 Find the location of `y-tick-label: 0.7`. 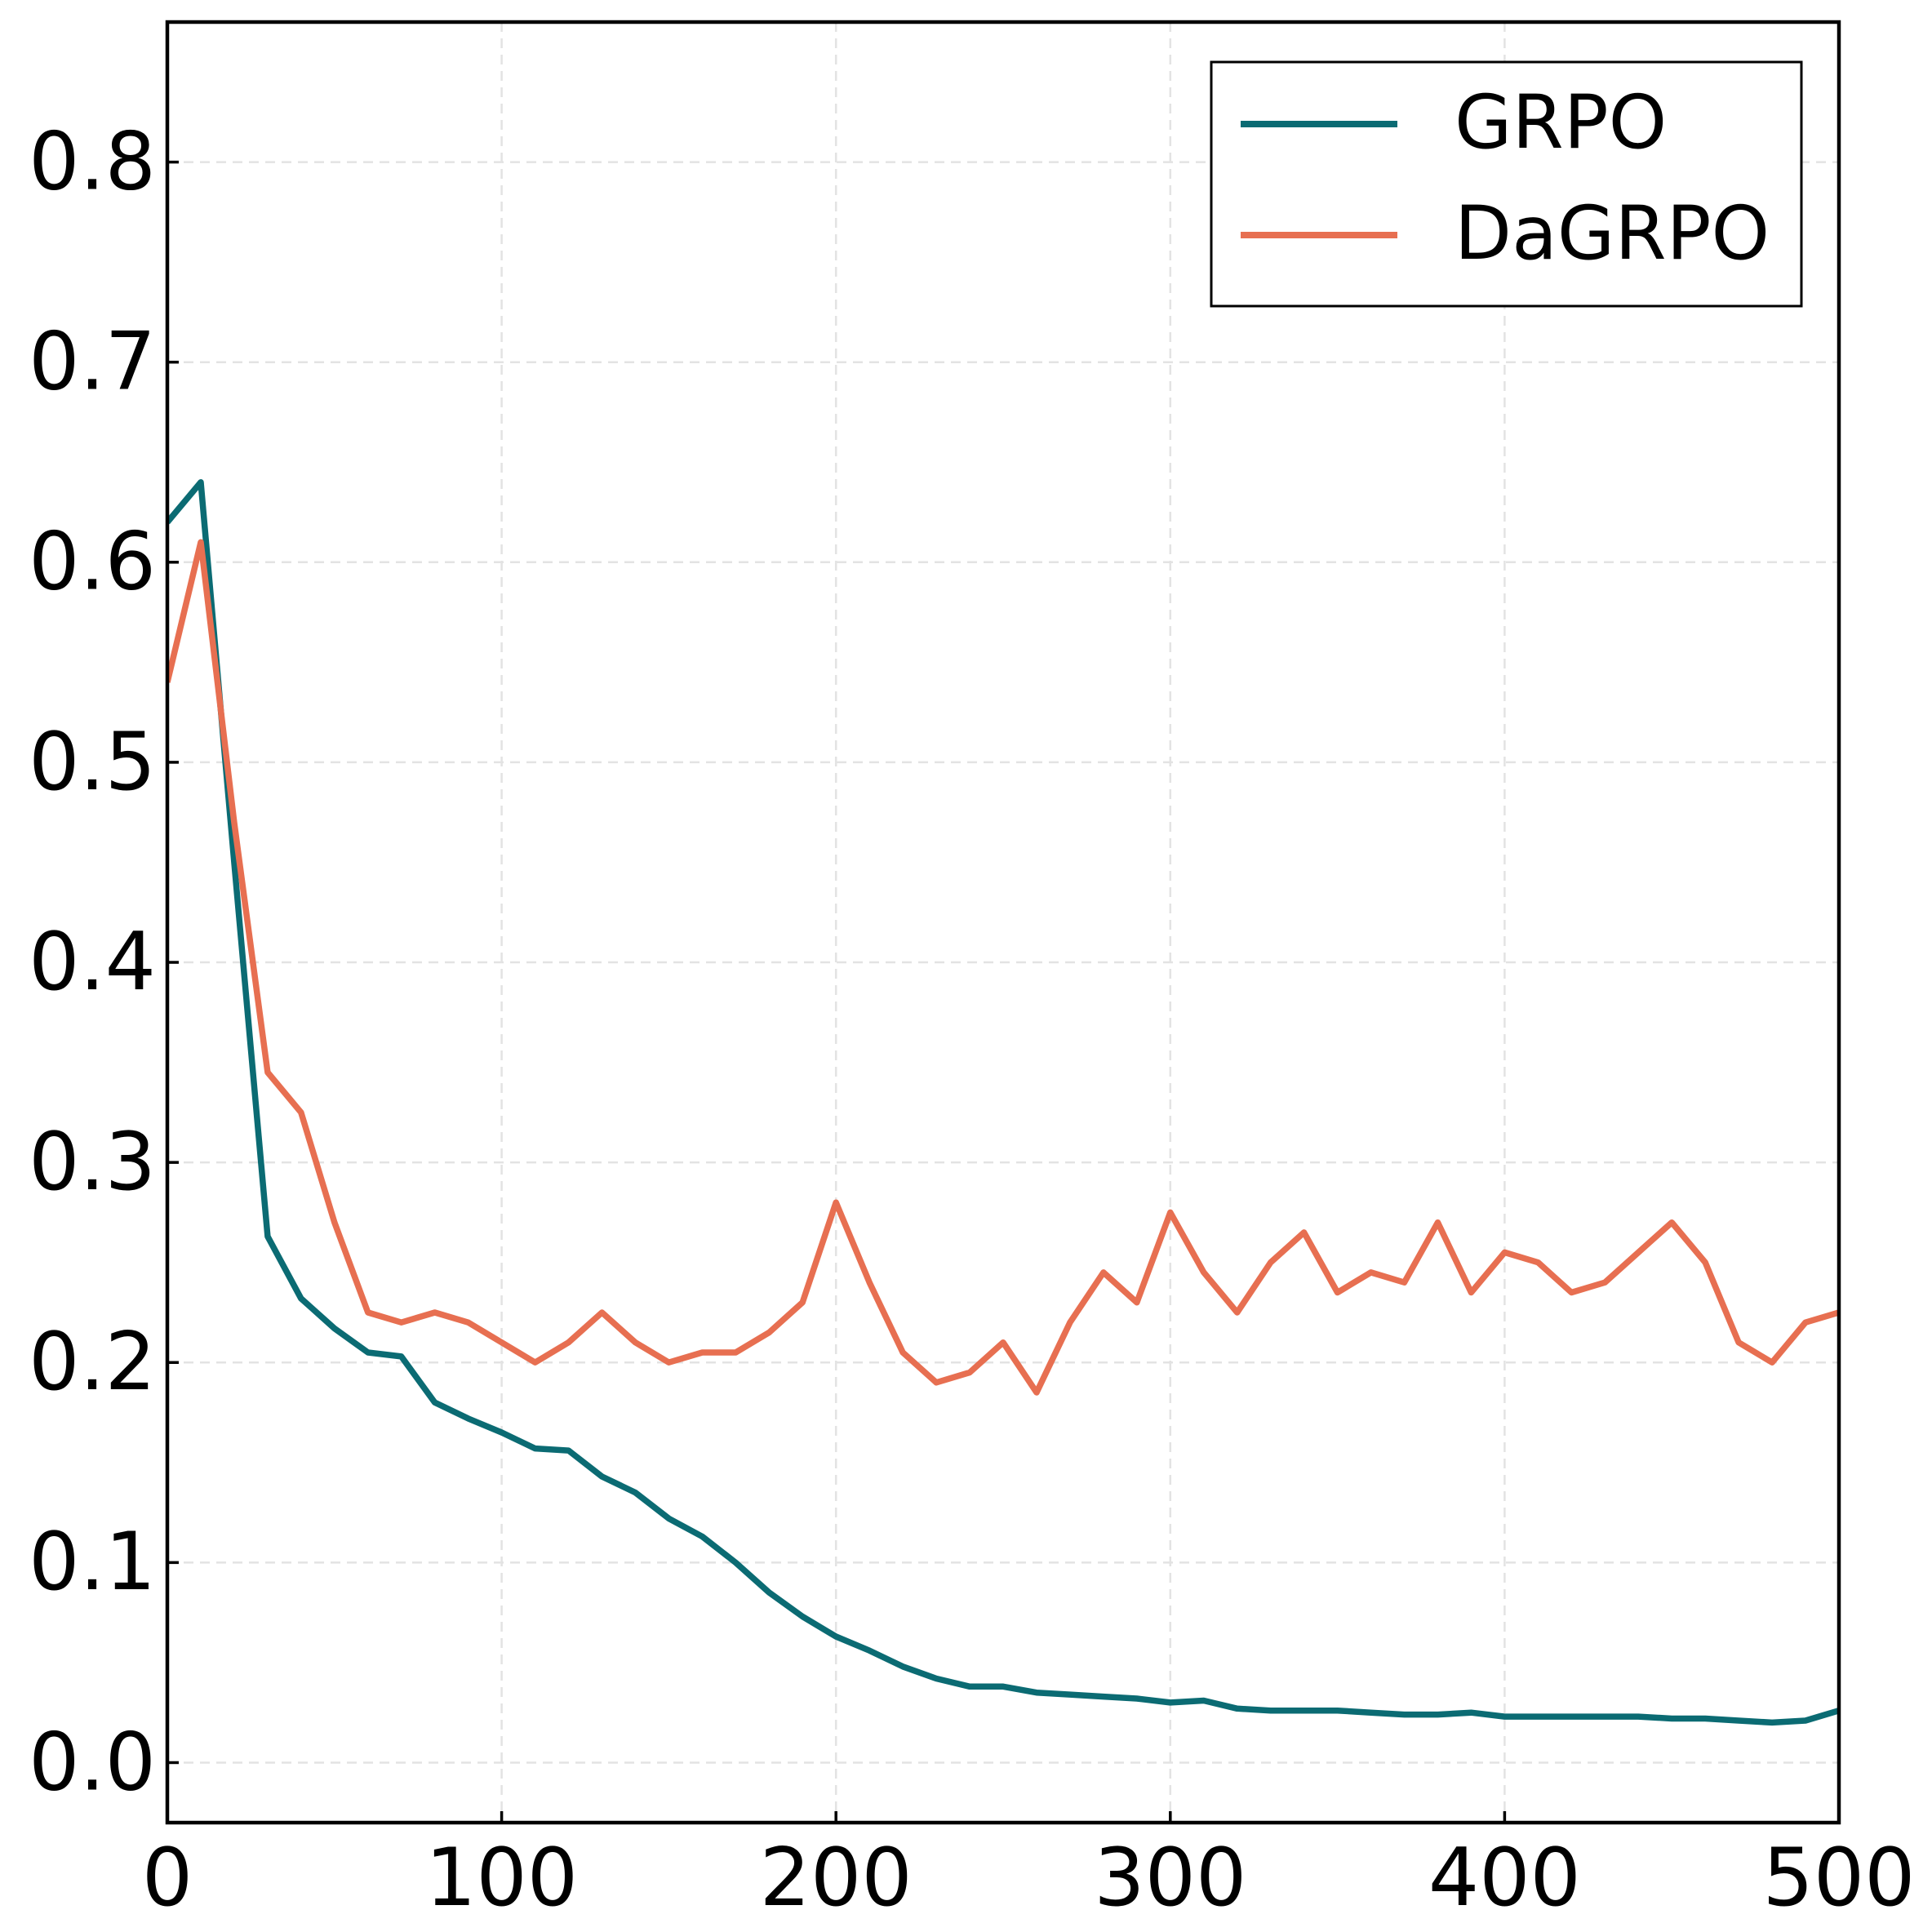

y-tick-label: 0.7 is located at coordinates (92, 362).